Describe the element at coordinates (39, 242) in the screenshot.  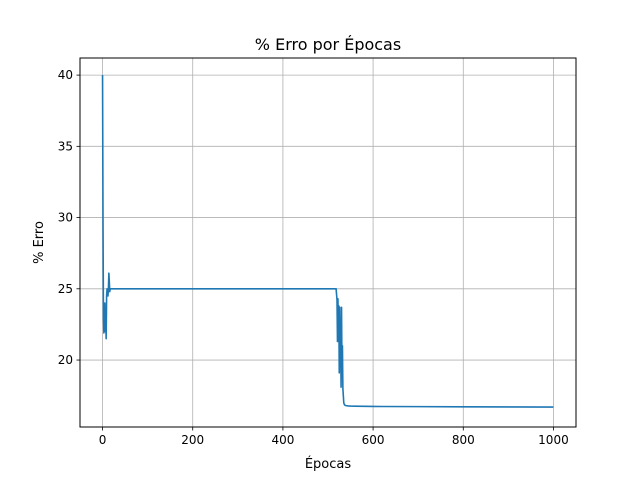
I see `y-axis-label: % Erro` at that location.